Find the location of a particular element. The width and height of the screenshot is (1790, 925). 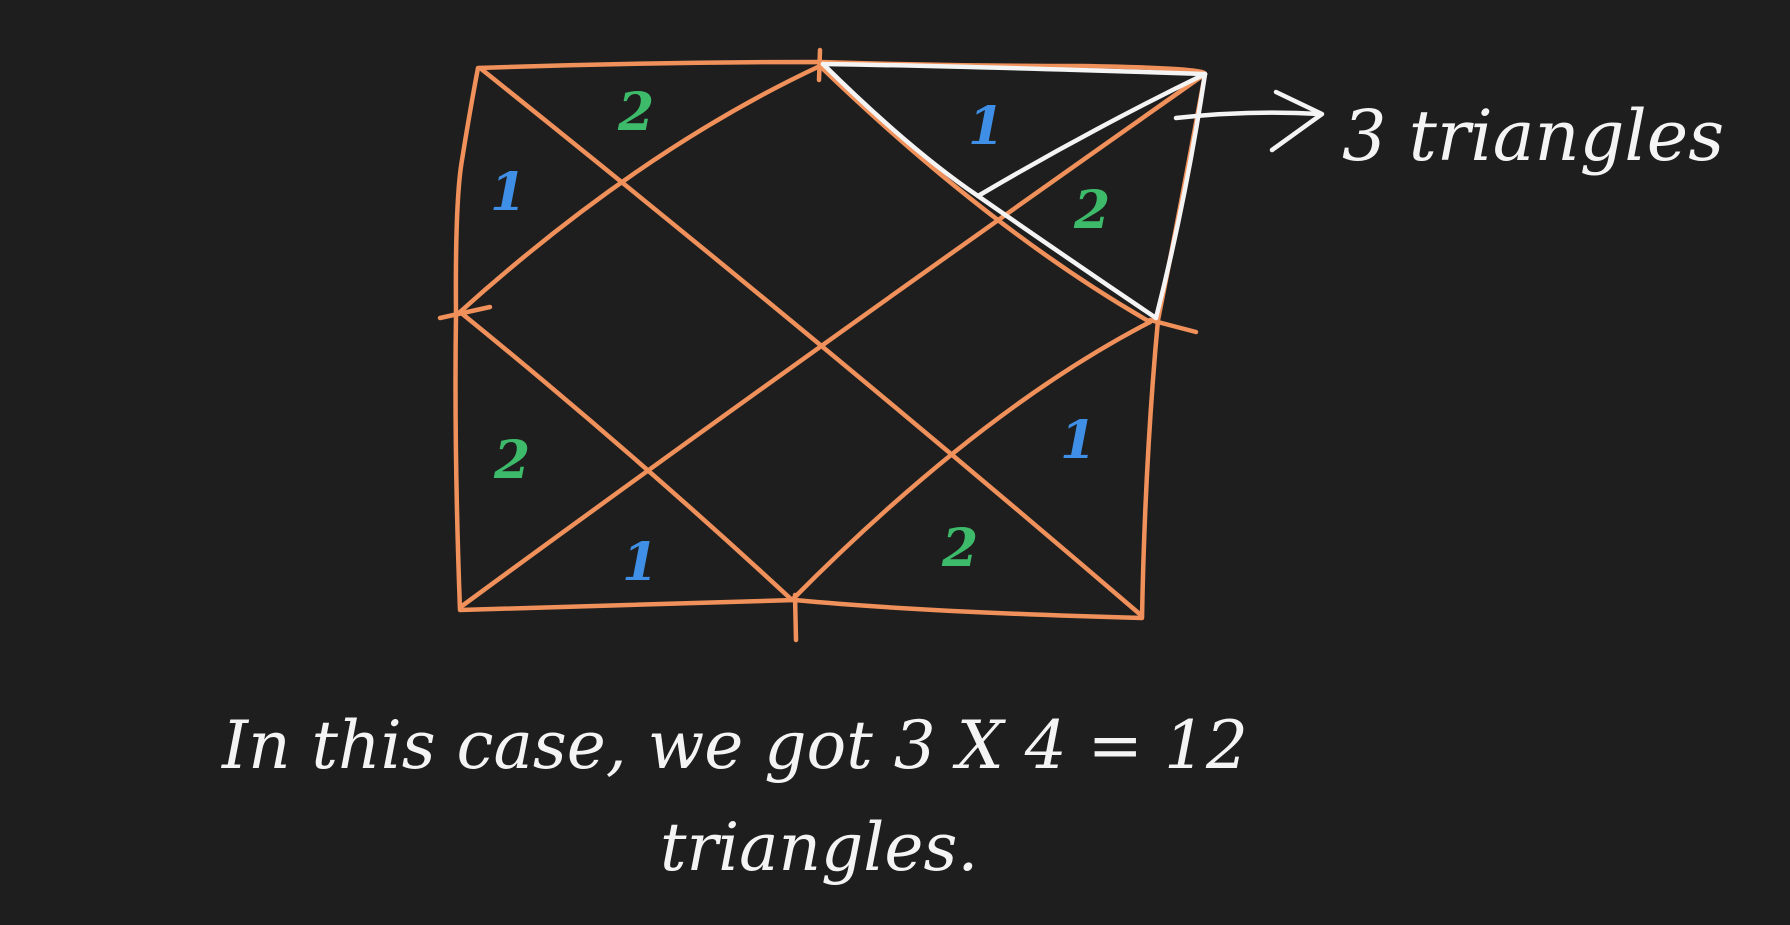

highlight-rhombus-edge is located at coordinates (1091, 135).